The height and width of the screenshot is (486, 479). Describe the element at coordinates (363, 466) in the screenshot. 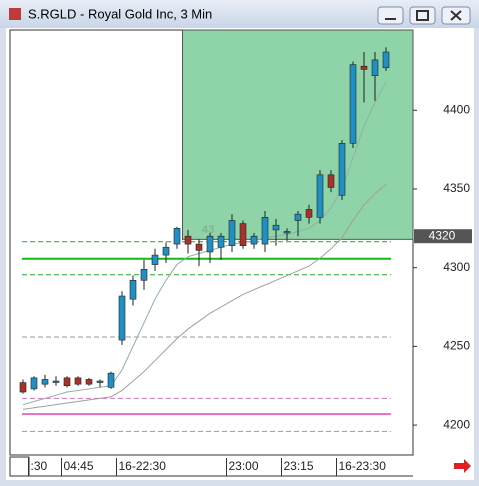

I see `x-tick-label: 16-23:30` at that location.